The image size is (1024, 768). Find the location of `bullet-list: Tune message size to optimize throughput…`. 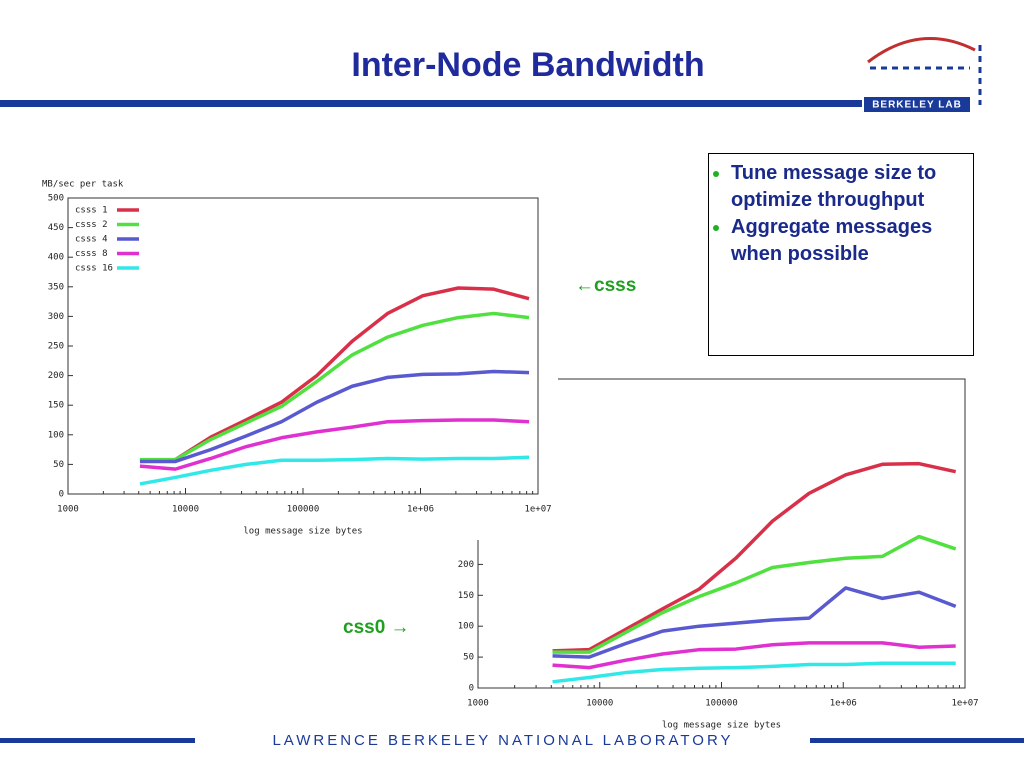

bullet-list: Tune message size to optimize throughput… is located at coordinates (842, 214).